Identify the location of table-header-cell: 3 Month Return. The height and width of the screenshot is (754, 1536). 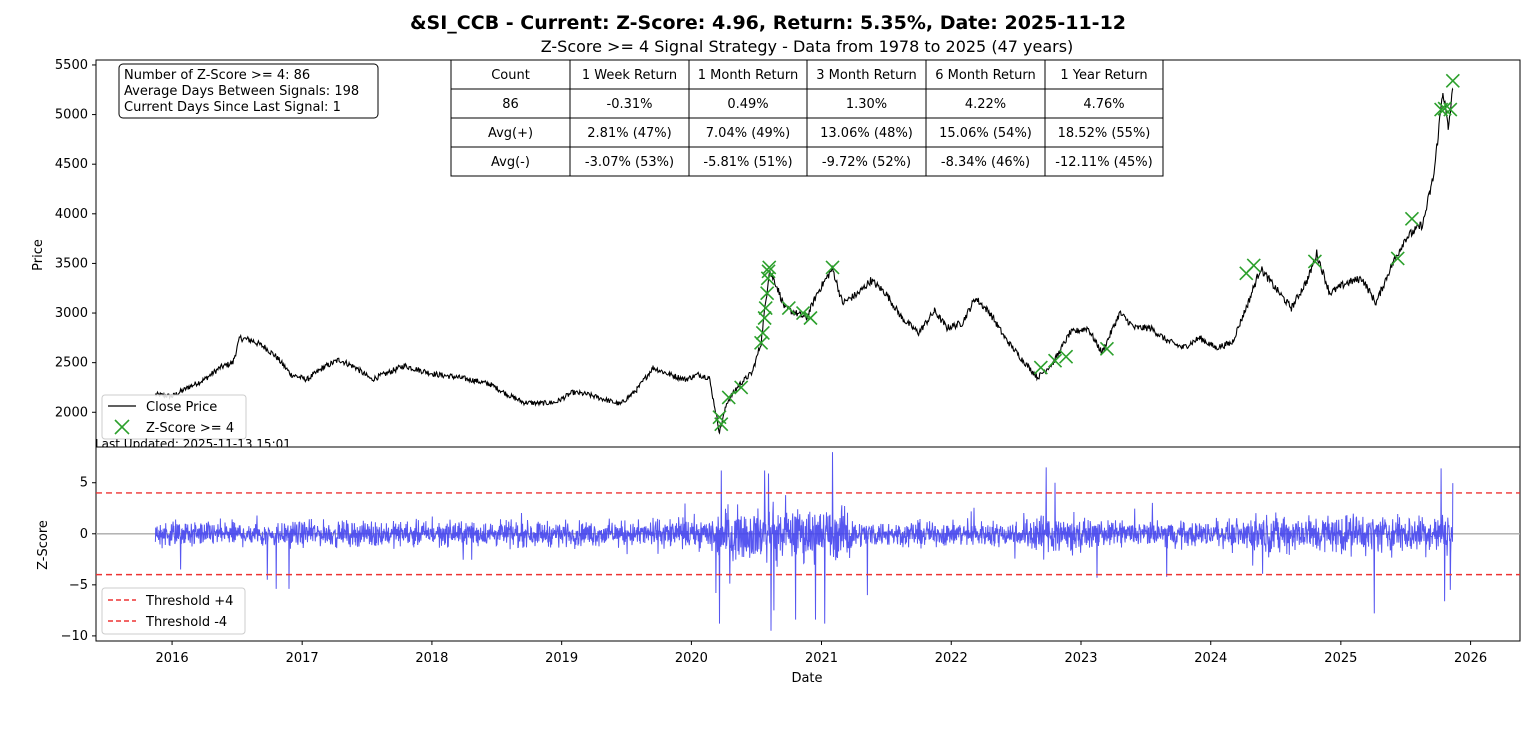
(866, 75).